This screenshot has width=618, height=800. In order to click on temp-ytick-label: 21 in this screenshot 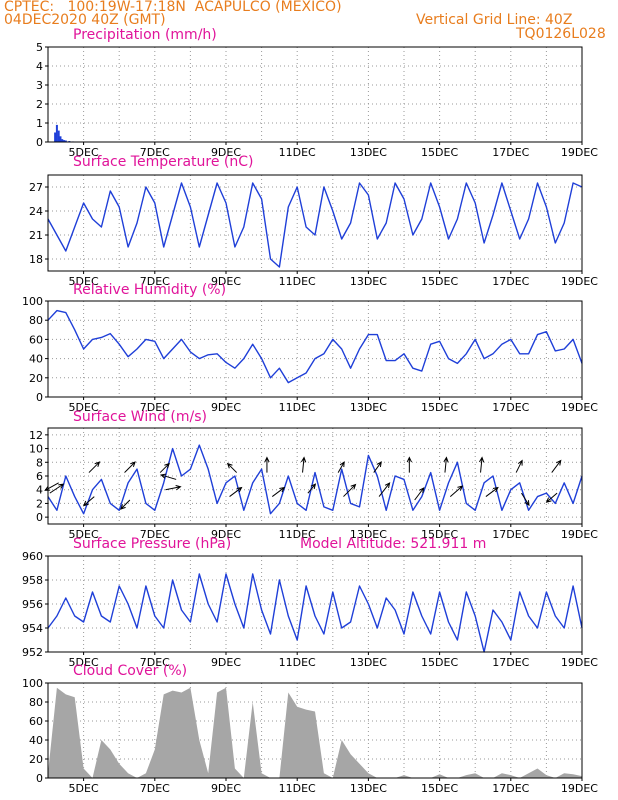, I will do `click(36, 235)`.